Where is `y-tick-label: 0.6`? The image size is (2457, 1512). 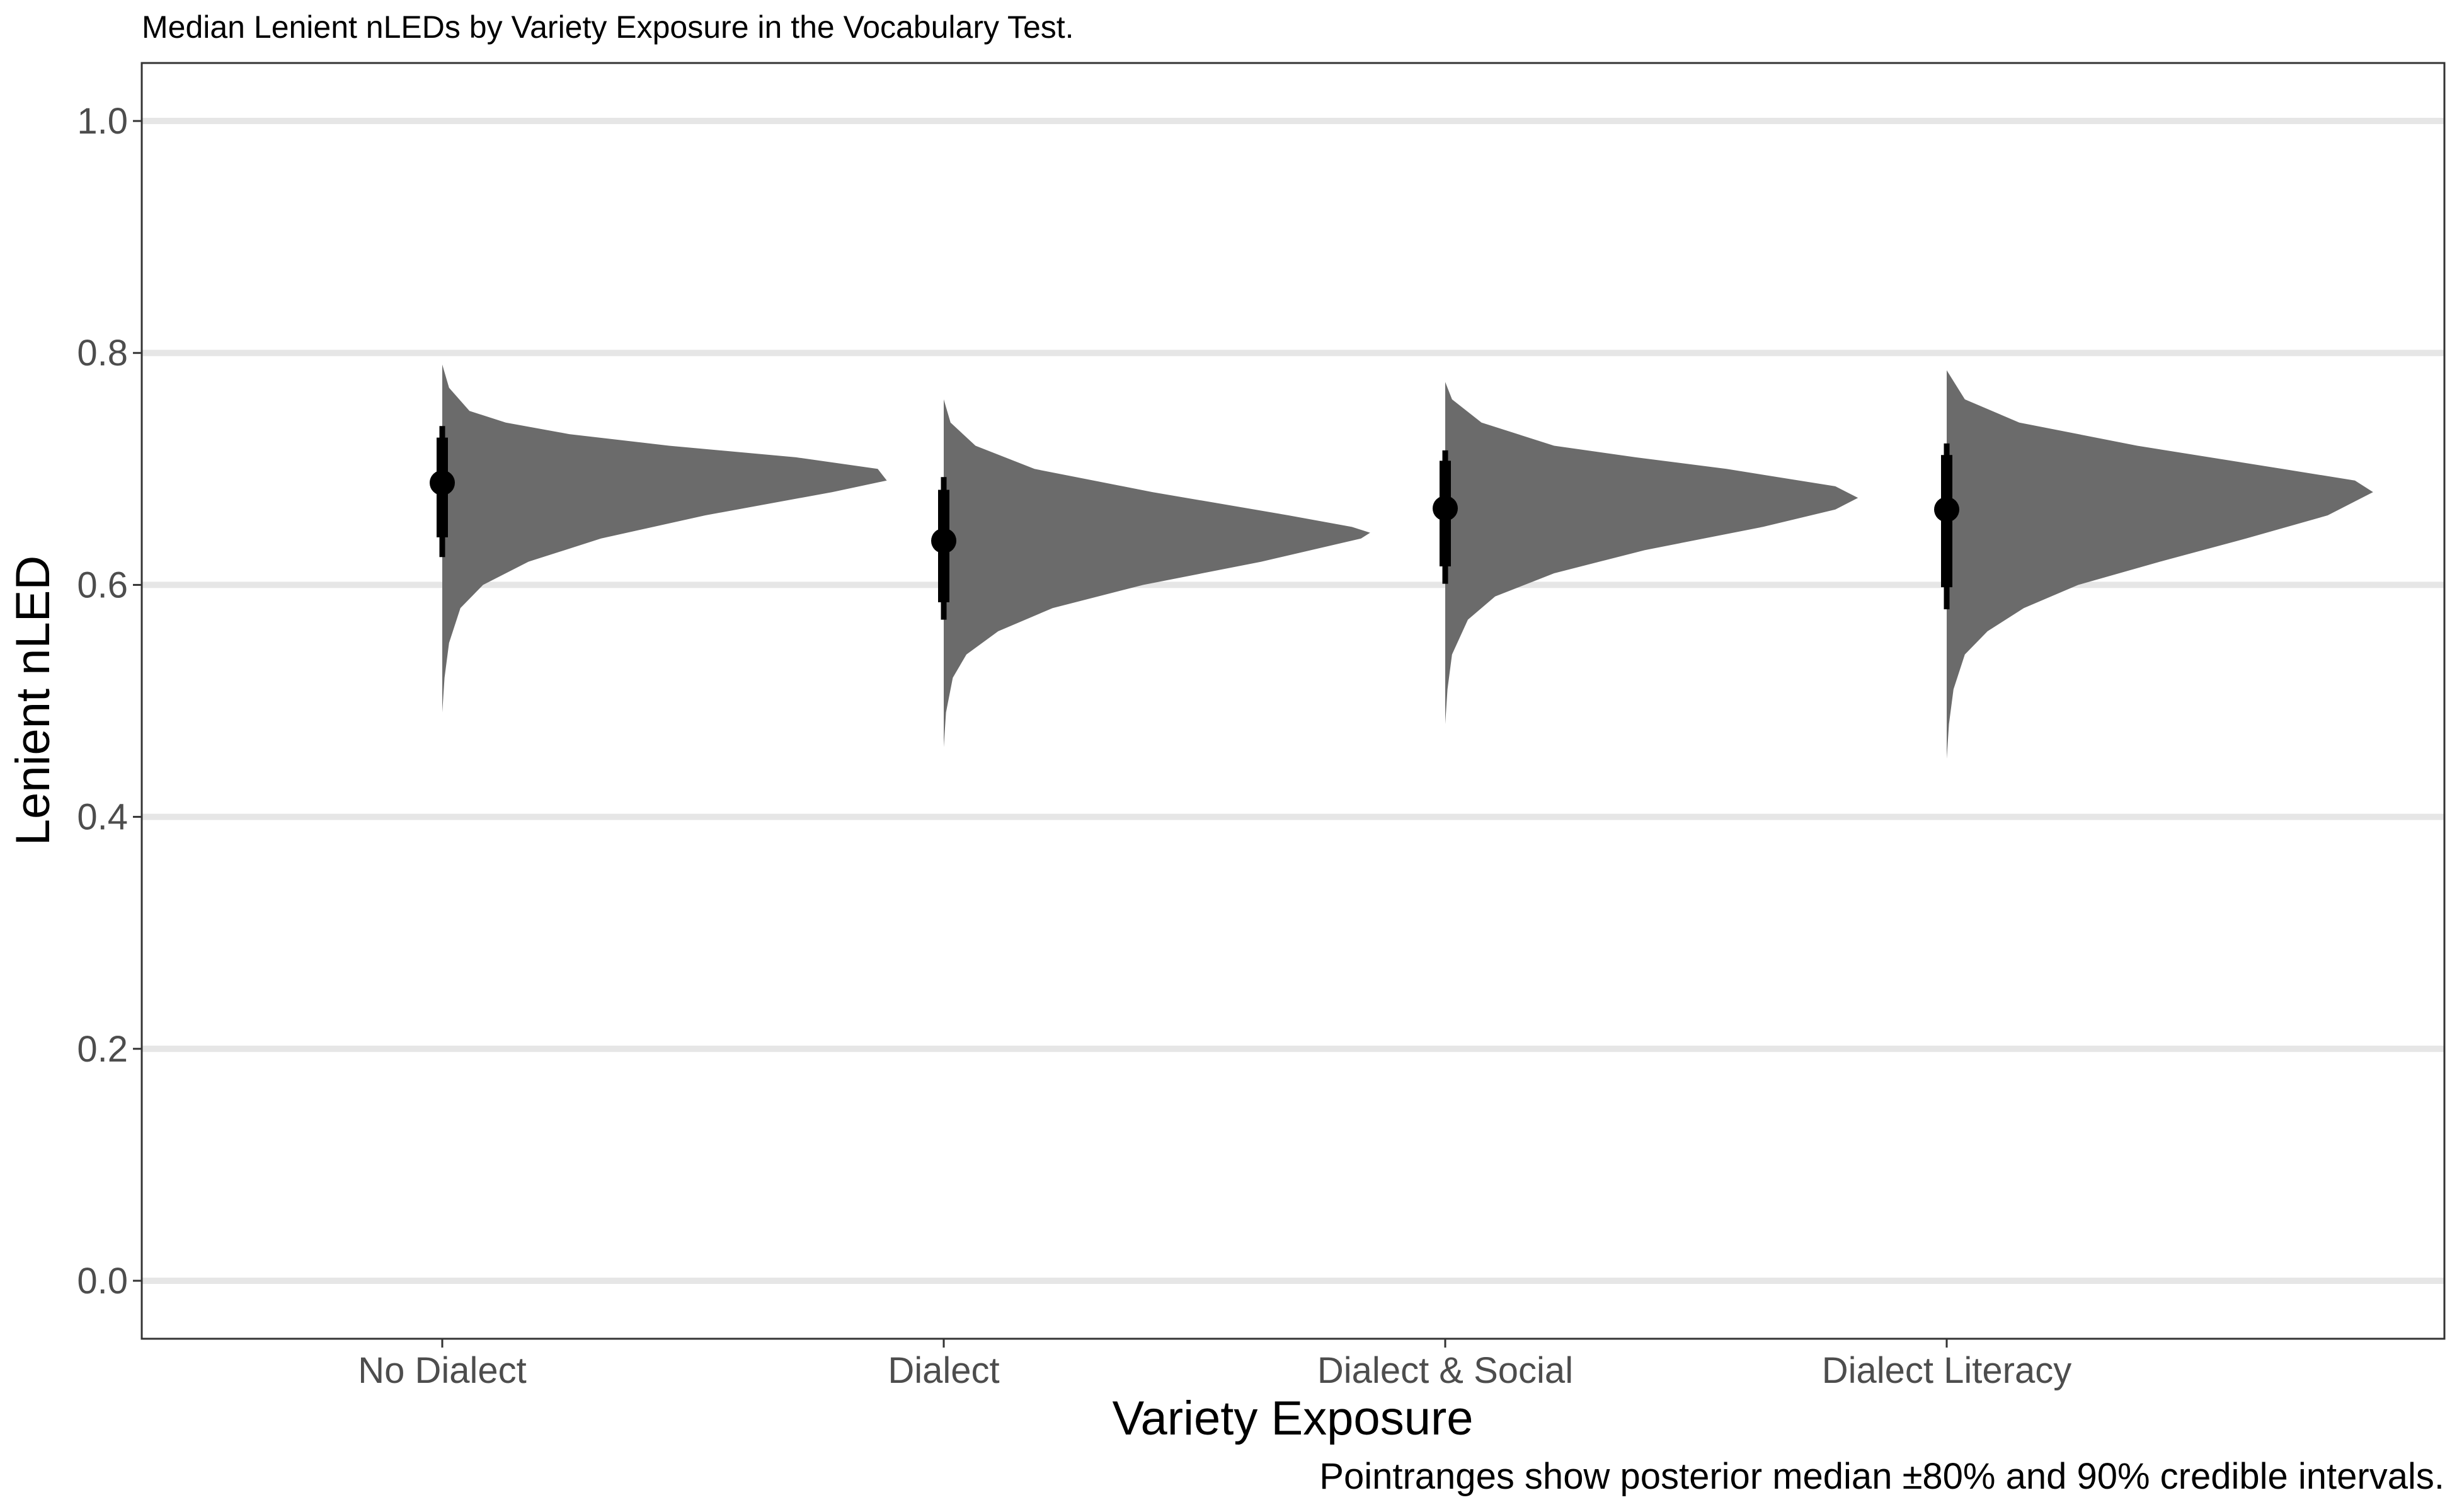 y-tick-label: 0.6 is located at coordinates (102, 584).